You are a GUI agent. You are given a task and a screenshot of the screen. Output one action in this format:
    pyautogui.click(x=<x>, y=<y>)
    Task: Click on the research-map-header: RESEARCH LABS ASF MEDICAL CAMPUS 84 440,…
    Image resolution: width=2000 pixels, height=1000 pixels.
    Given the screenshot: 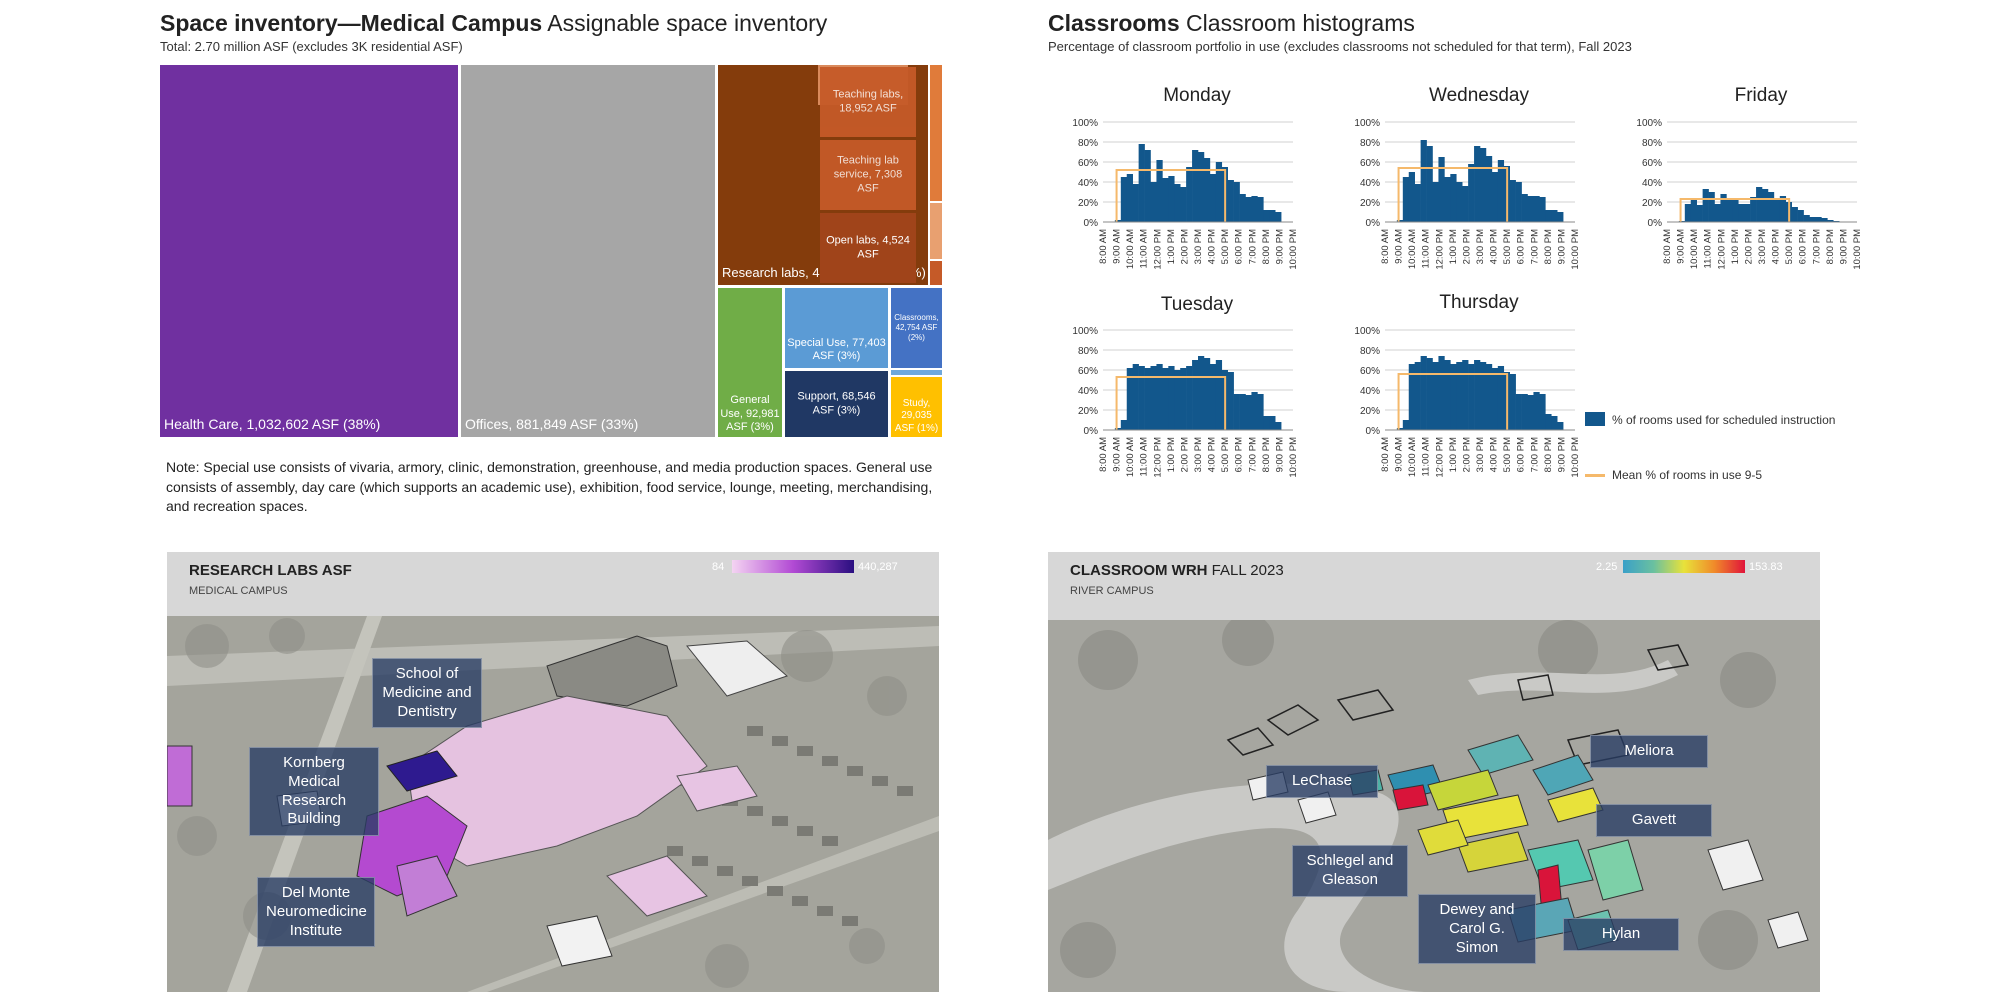 What is the action you would take?
    pyautogui.click(x=553, y=584)
    